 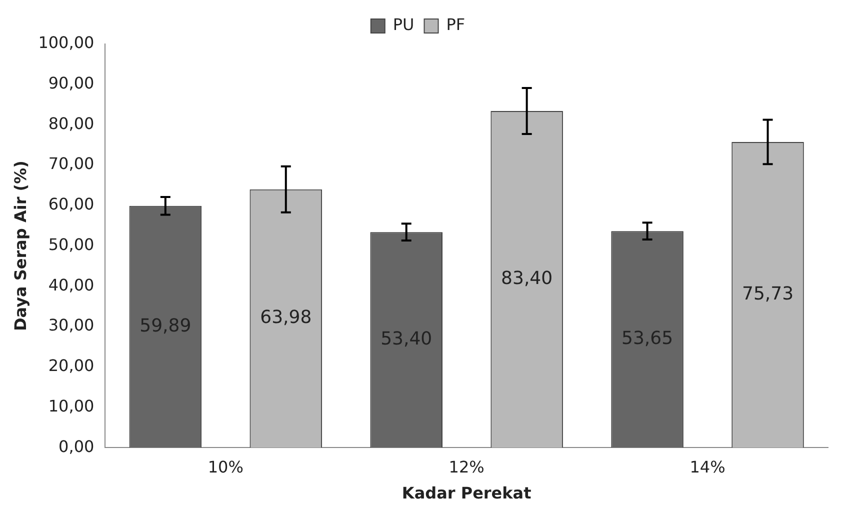 What do you see at coordinates (648, 339) in the screenshot?
I see `data-label: 53,65` at bounding box center [648, 339].